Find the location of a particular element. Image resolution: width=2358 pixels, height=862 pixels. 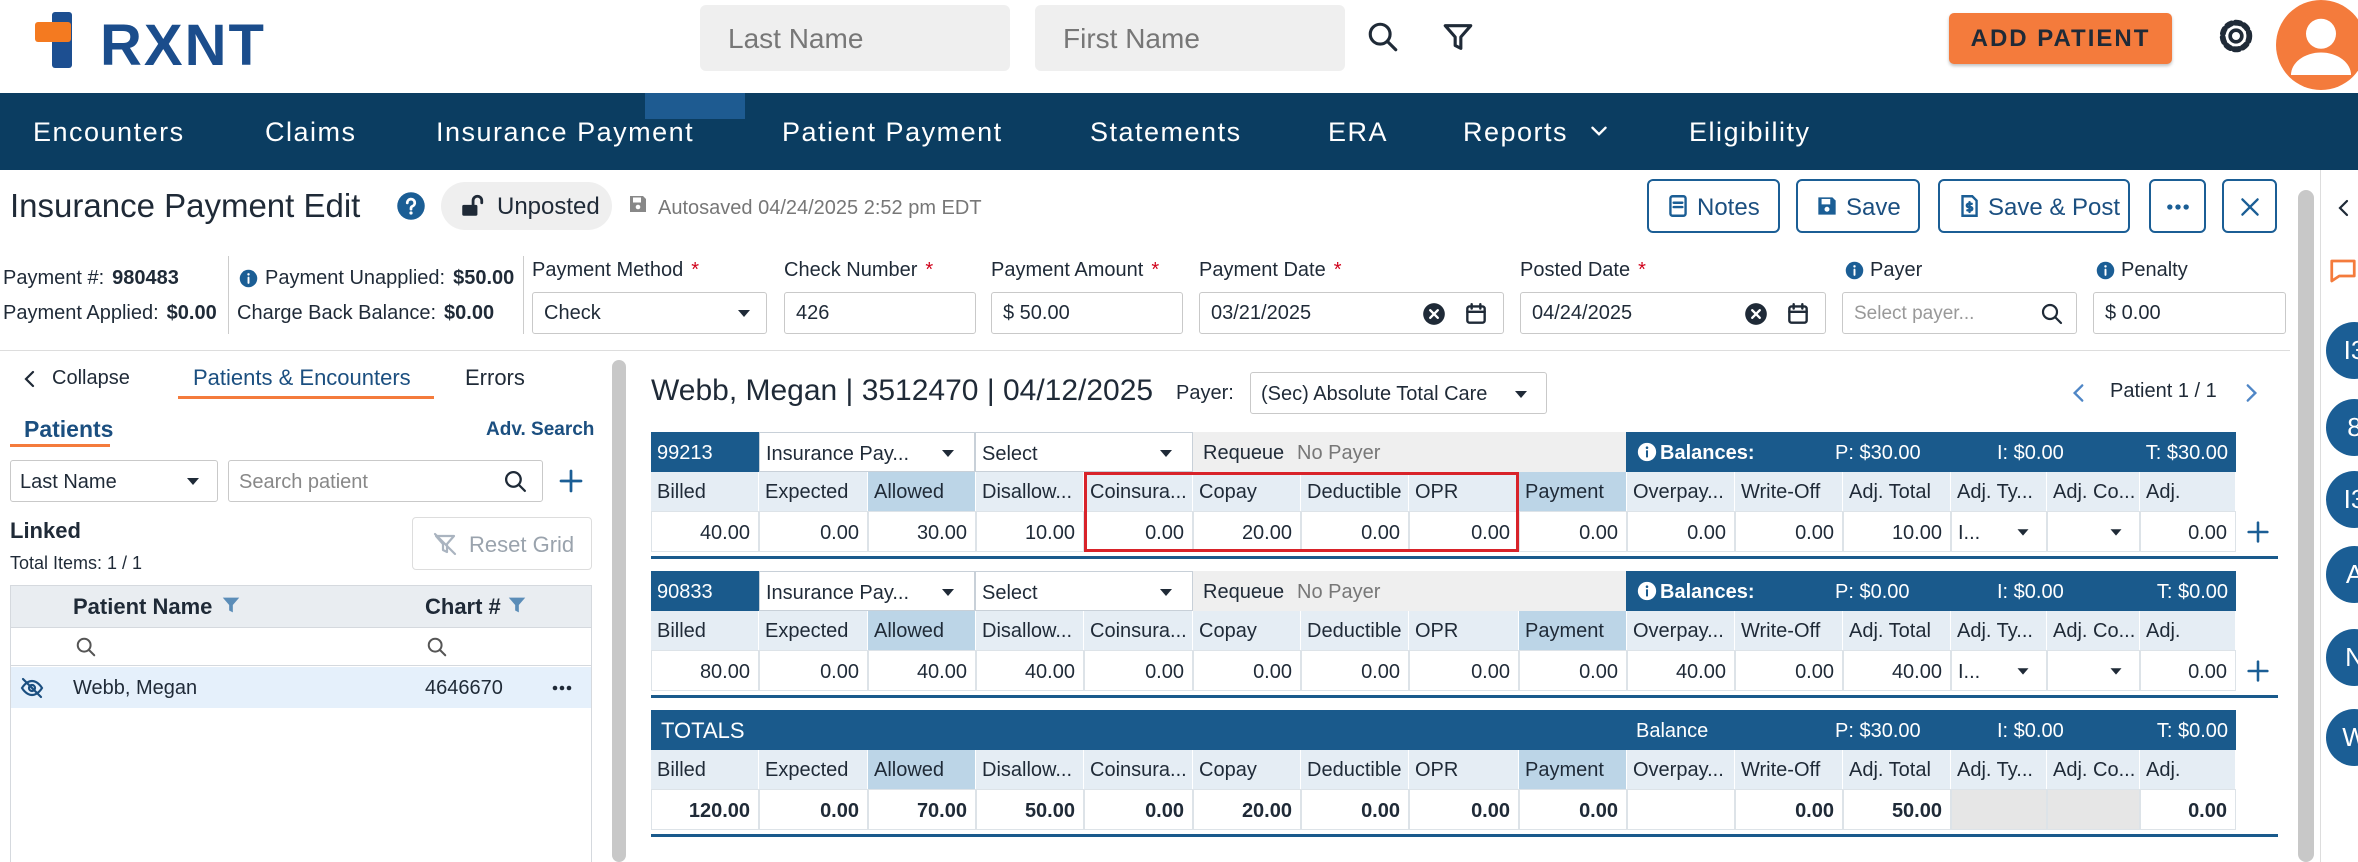

last-name-input: Last Name is located at coordinates (855, 38).